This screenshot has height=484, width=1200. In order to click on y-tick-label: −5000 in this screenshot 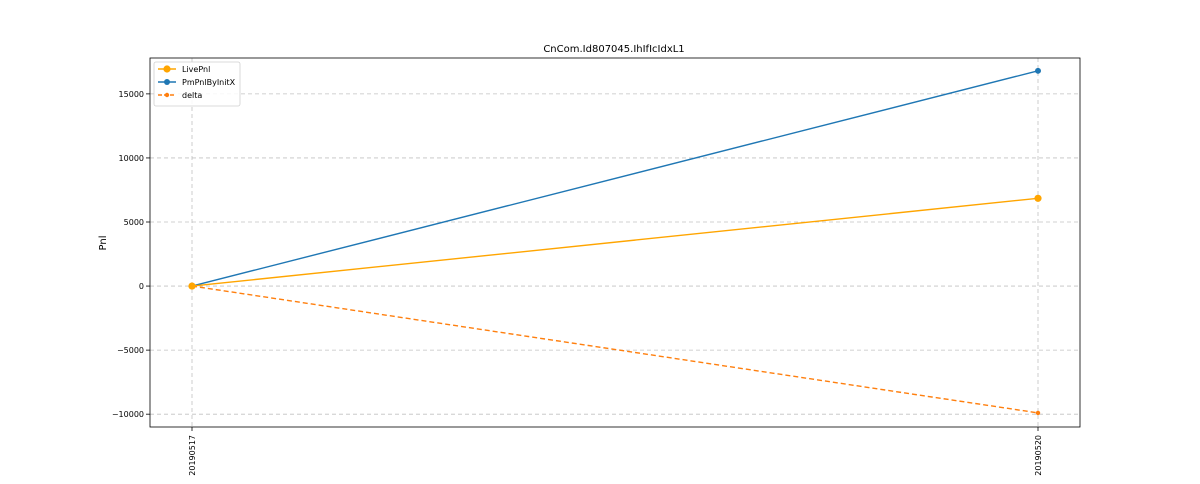, I will do `click(130, 350)`.